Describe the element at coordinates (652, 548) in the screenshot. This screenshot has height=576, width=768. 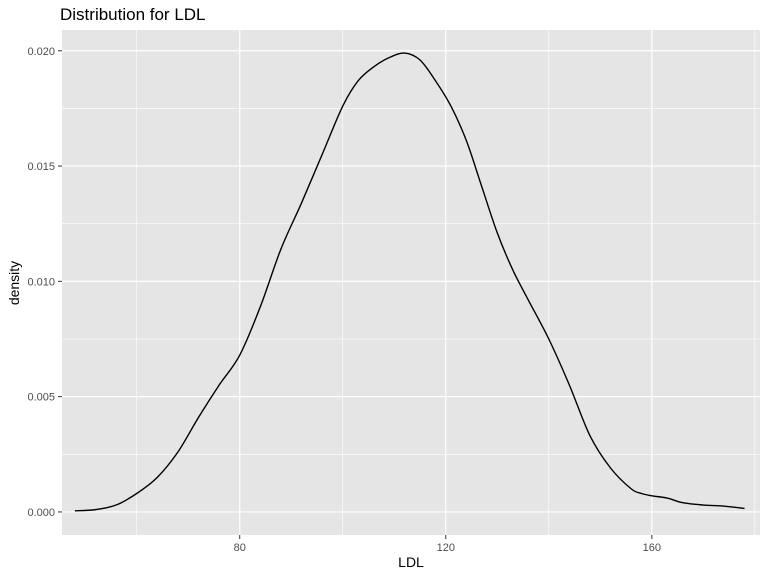
I see `x-tick-label: 160` at that location.